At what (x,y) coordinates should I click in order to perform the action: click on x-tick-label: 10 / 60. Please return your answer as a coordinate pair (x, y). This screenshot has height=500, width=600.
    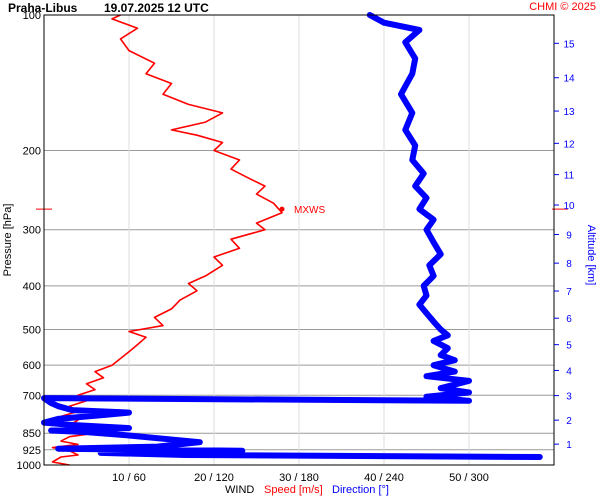
    Looking at the image, I should click on (129, 478).